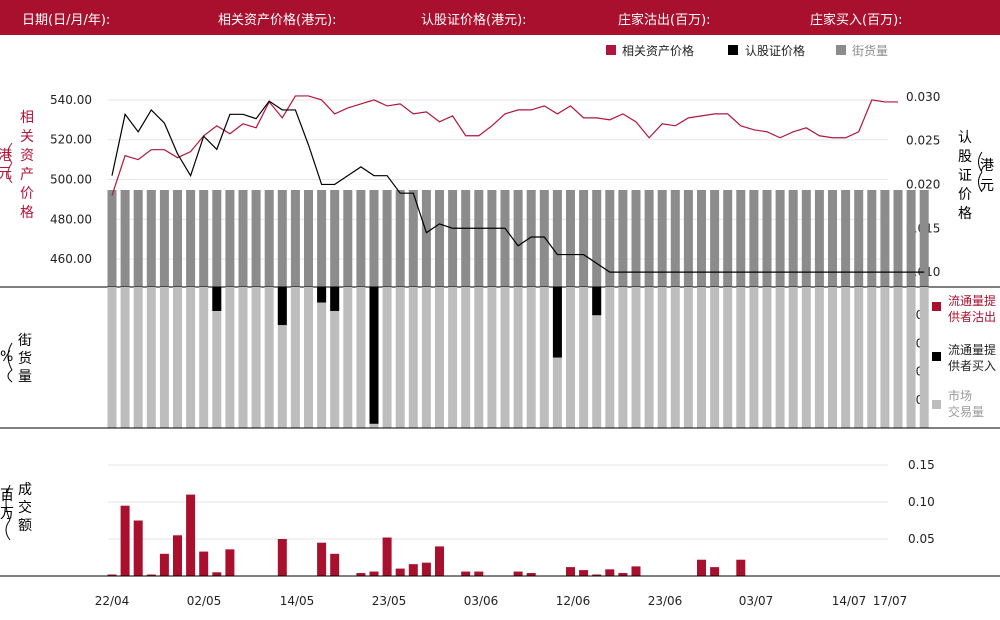 This screenshot has height=620, width=1000. What do you see at coordinates (923, 184) in the screenshot?
I see `right-axis-tick: 0.020` at bounding box center [923, 184].